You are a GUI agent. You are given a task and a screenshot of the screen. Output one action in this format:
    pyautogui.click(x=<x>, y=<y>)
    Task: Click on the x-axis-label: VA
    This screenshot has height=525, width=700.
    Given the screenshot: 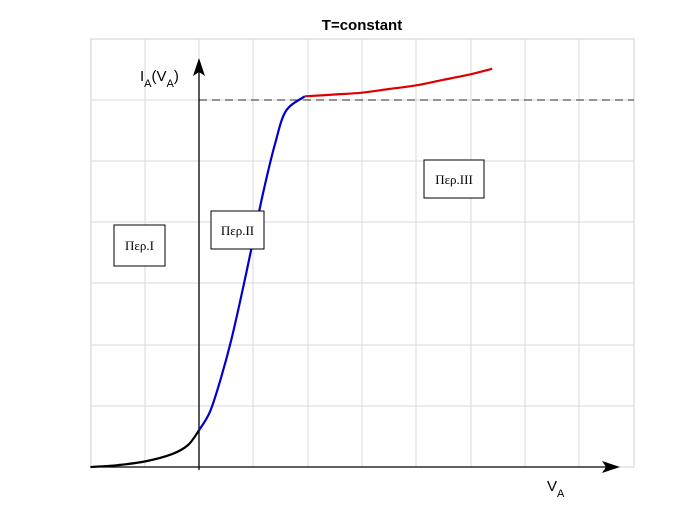 What is the action you would take?
    pyautogui.click(x=556, y=489)
    